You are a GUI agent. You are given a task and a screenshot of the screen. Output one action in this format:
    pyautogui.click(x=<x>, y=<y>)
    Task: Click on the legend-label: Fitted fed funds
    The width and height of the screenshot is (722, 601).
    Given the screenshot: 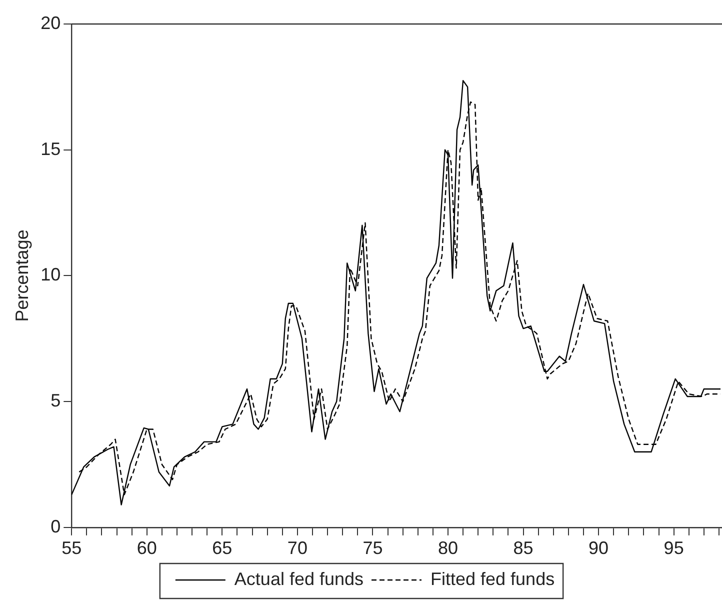 What is the action you would take?
    pyautogui.click(x=492, y=578)
    